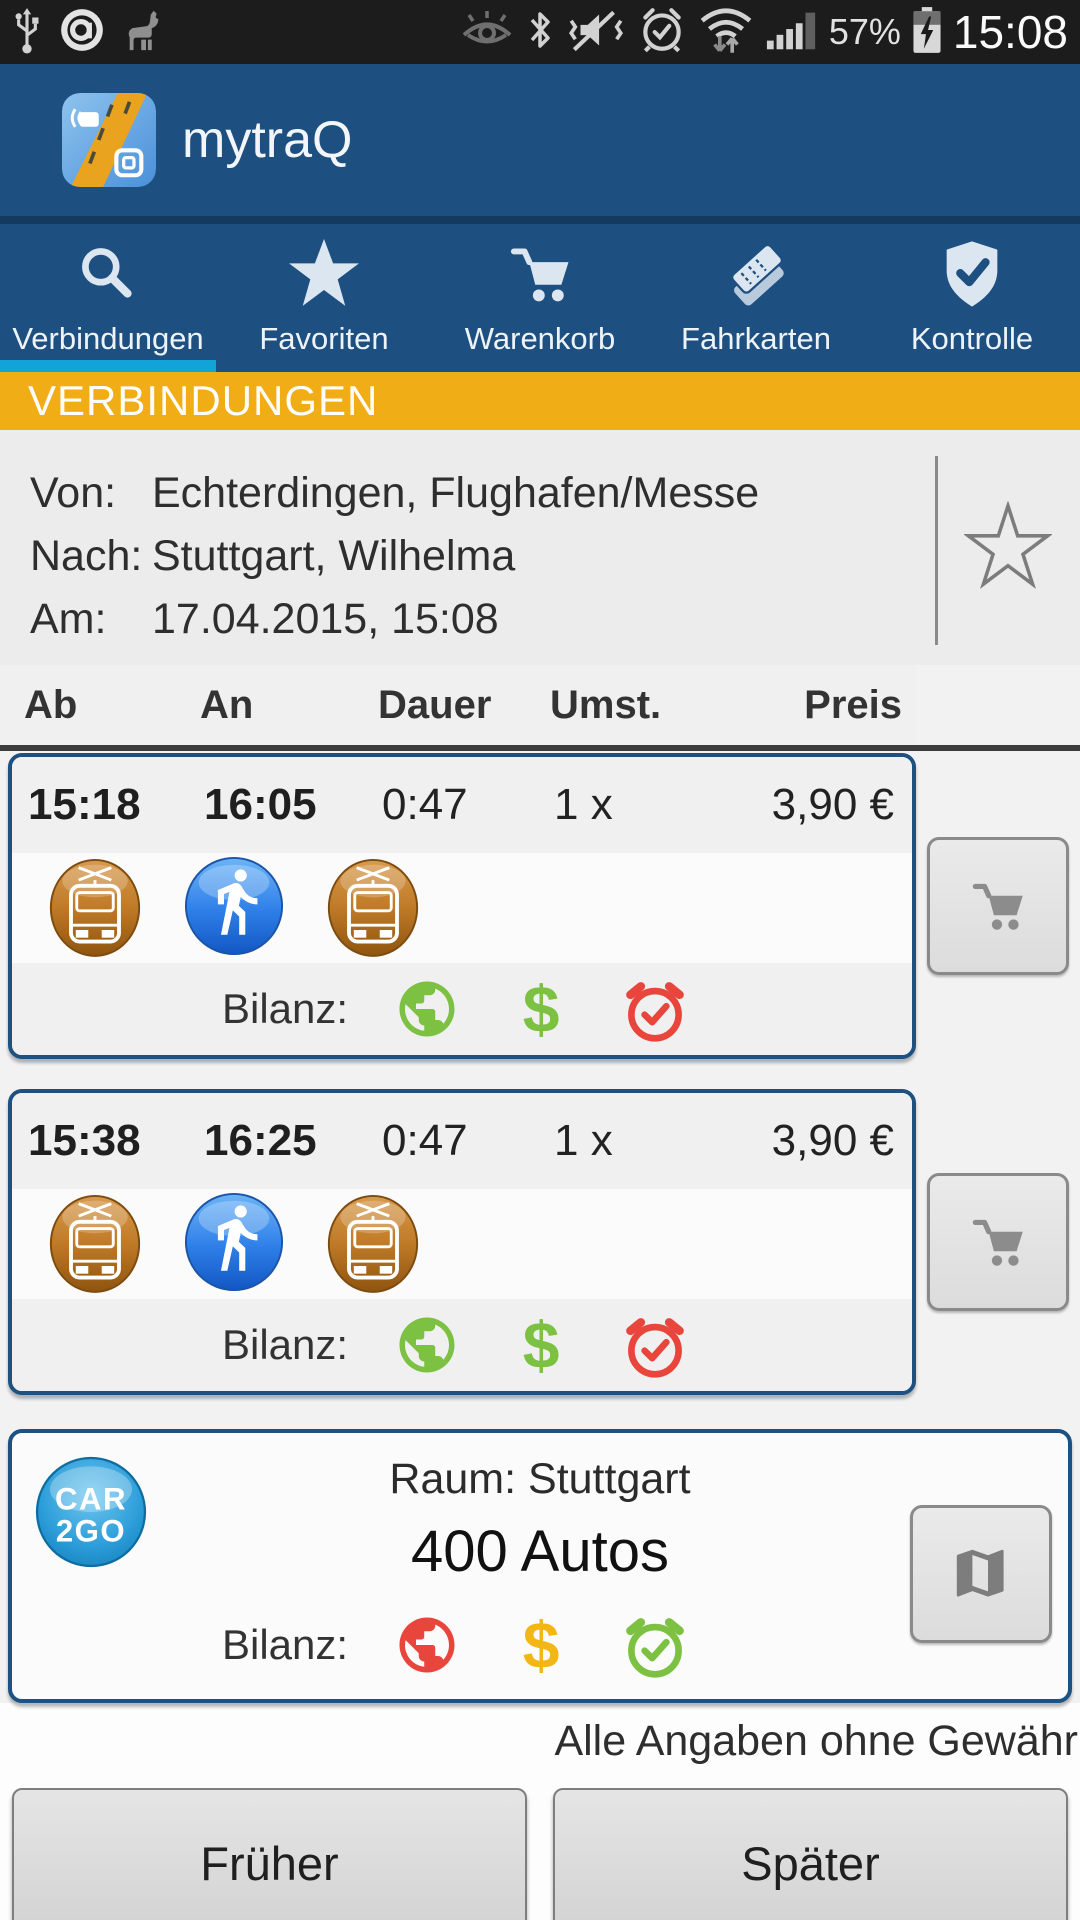 The image size is (1080, 1920). I want to click on to-label: Nach:, so click(86, 556).